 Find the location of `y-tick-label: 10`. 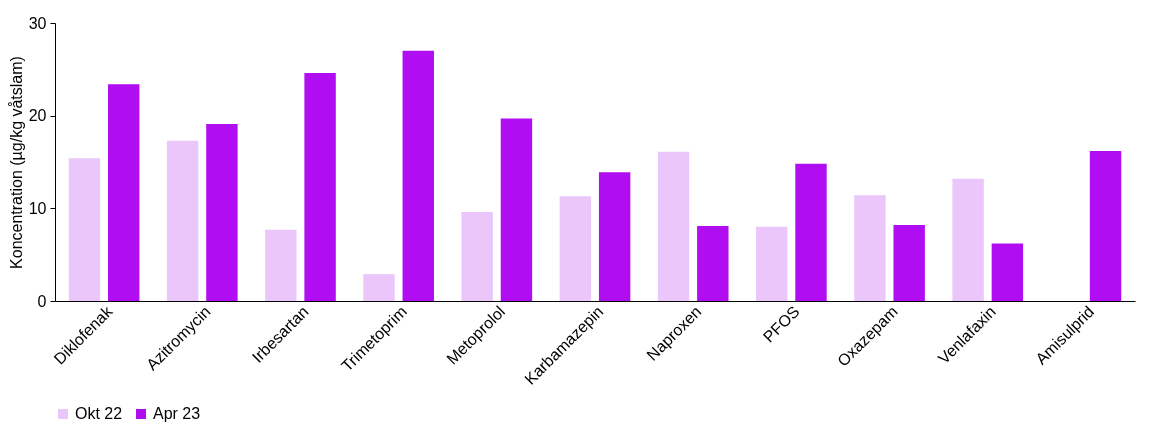

y-tick-label: 10 is located at coordinates (37, 208).